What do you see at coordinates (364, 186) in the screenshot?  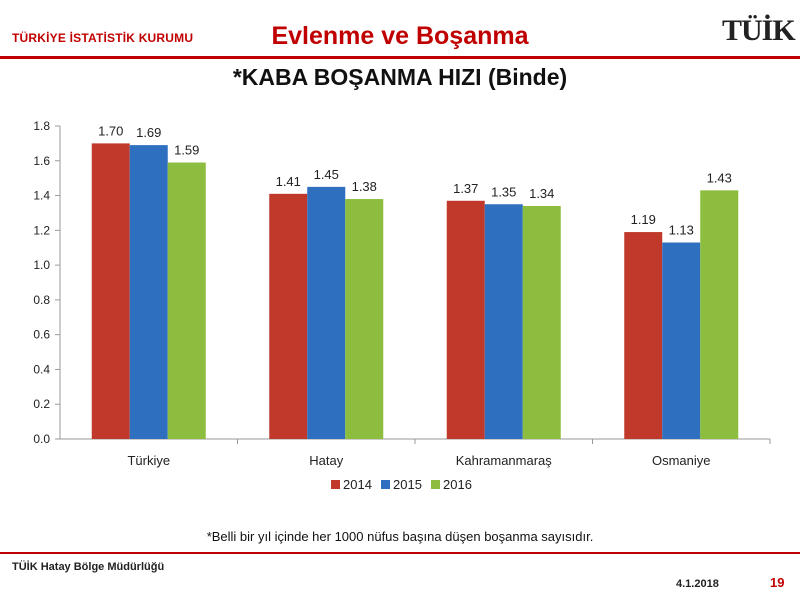 I see `bar-value-label: 1.38` at bounding box center [364, 186].